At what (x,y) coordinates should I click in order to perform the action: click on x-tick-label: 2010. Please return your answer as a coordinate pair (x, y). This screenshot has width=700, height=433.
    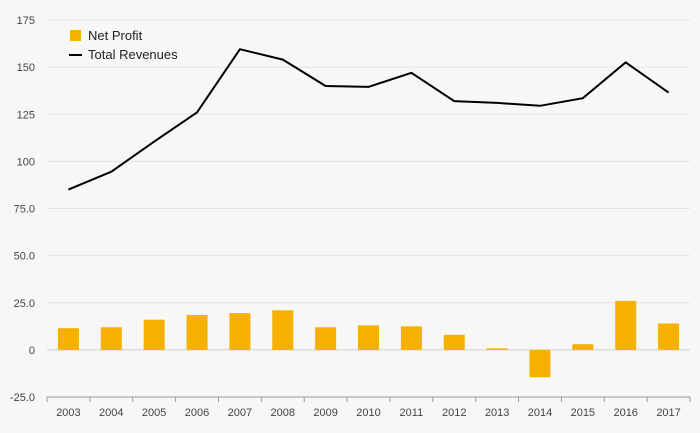
    Looking at the image, I should click on (368, 413).